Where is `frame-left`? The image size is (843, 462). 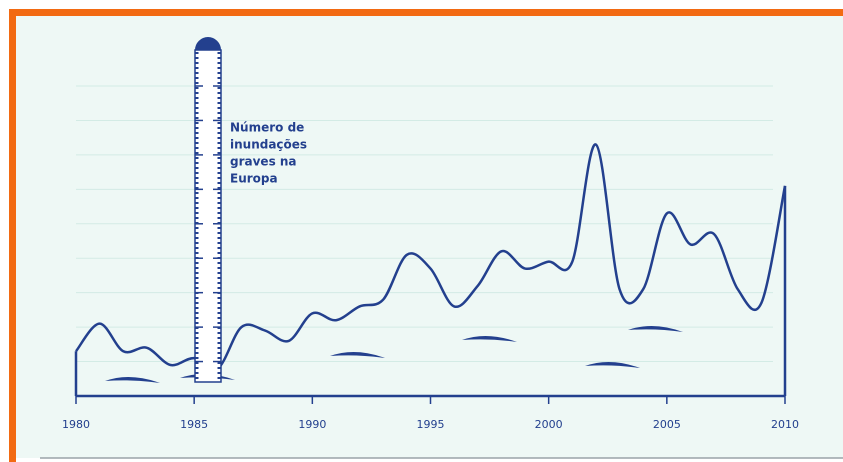
frame-left is located at coordinates (12, 235).